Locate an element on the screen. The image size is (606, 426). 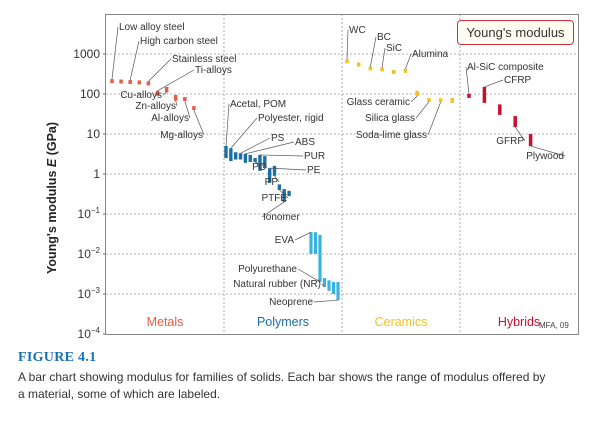
leader-al-alloys is located at coordinates (187, 109).